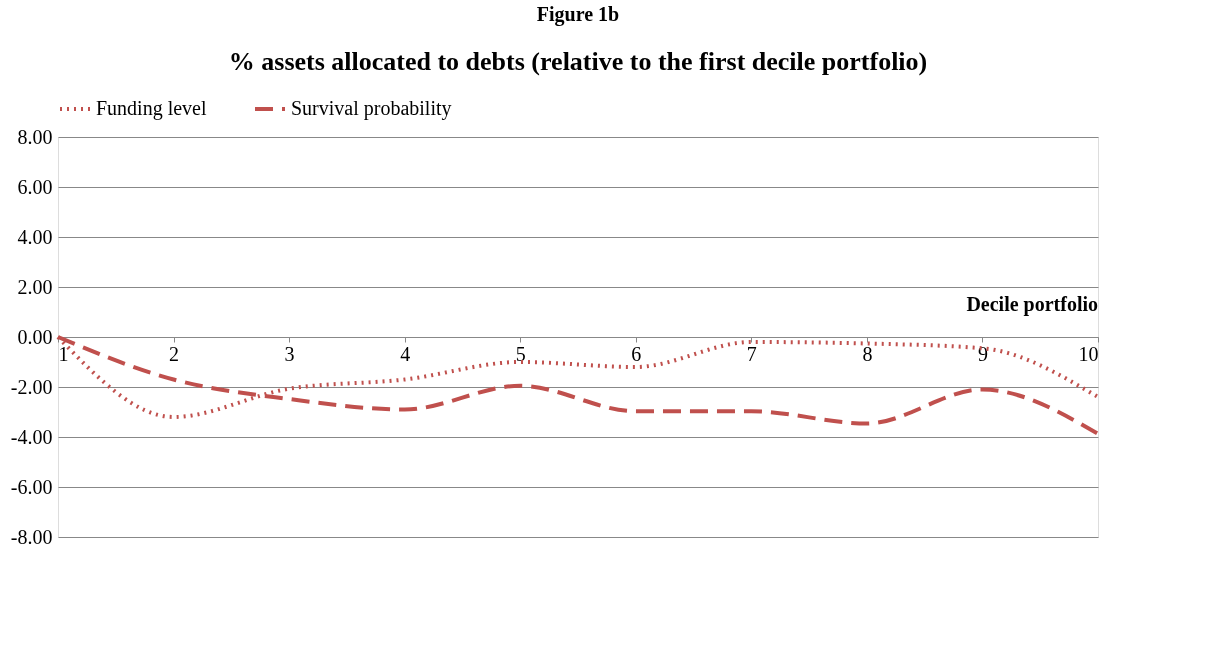  I want to click on y-tick-label: 8.00, so click(35, 136).